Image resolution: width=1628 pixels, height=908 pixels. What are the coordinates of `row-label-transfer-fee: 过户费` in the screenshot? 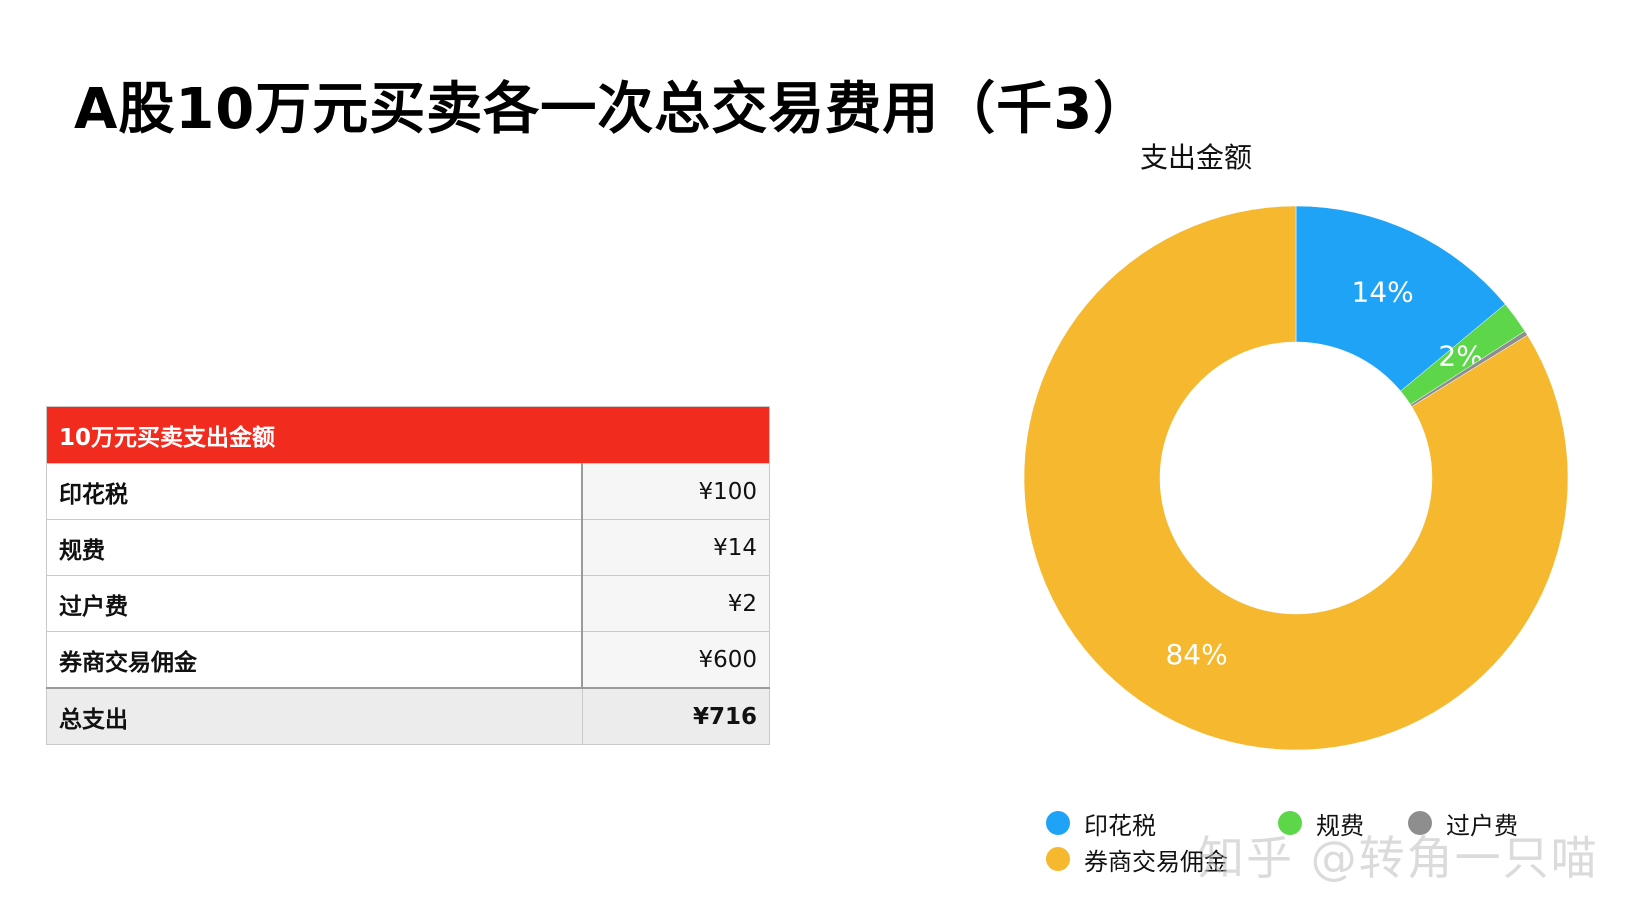 It's located at (314, 603).